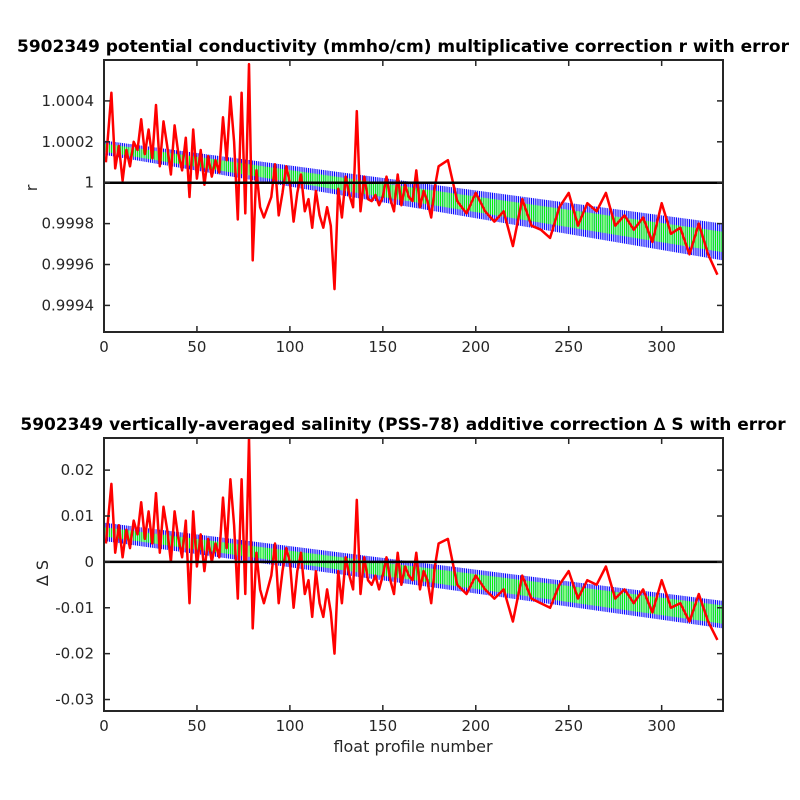 The height and width of the screenshot is (800, 800). Describe the element at coordinates (74, 608) in the screenshot. I see `y-tick-label: -0.01` at that location.